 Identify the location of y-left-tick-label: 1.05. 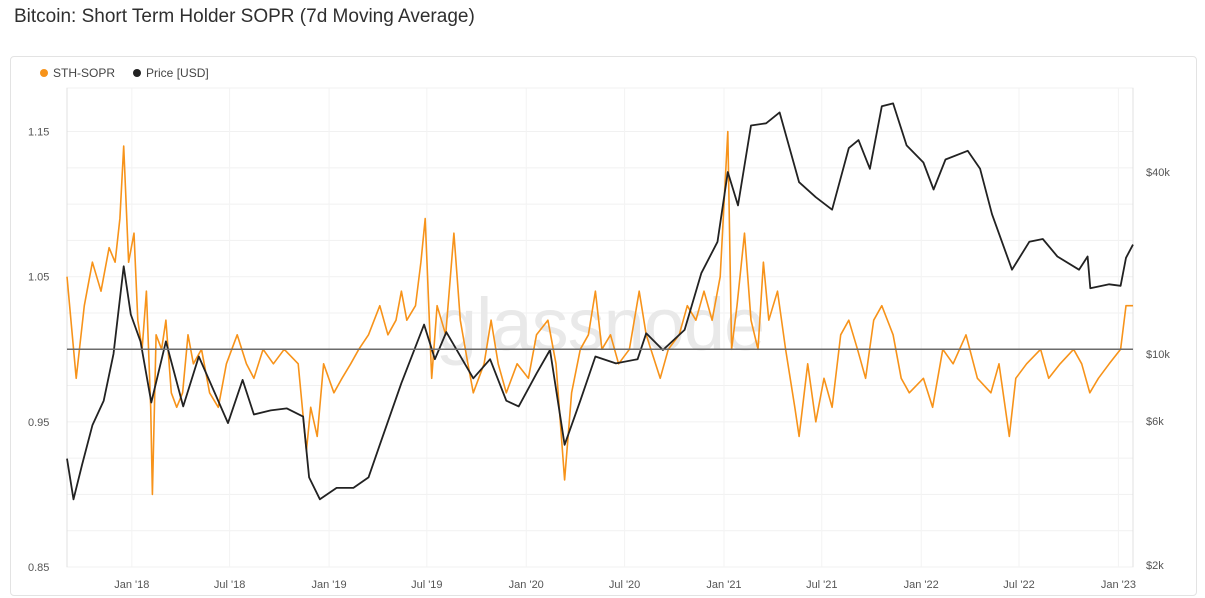
(38, 278).